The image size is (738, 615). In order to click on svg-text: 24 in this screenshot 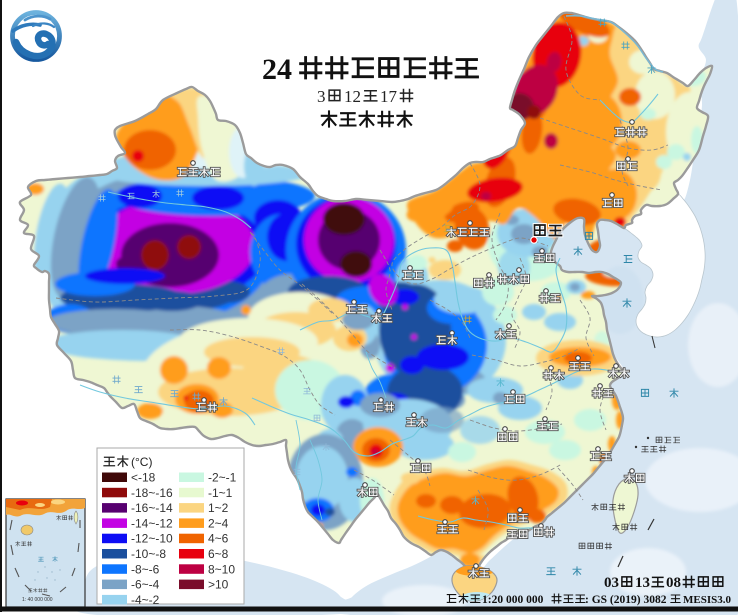, I will do `click(277, 69)`.